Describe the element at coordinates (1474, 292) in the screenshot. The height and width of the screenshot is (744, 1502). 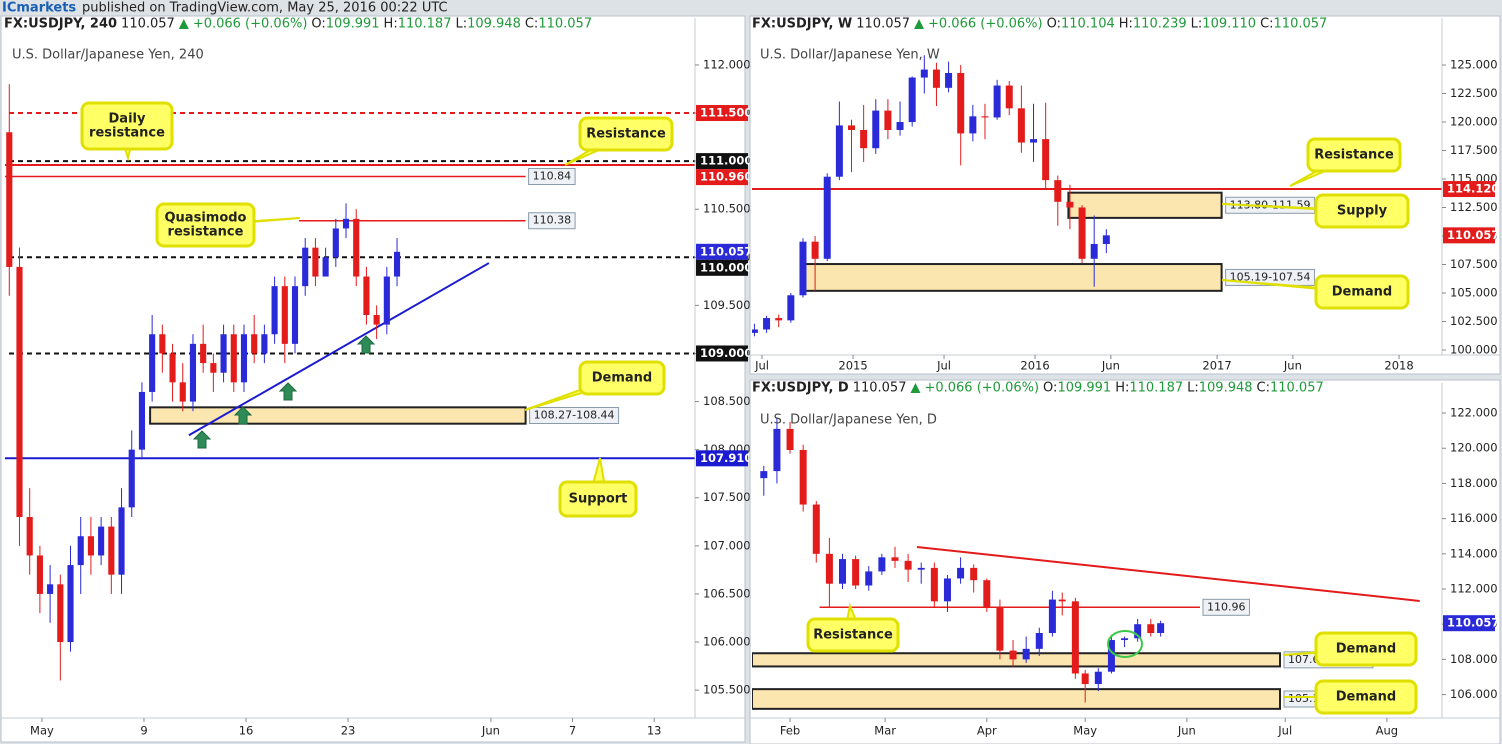
I see `y-tick-label: 105.000` at that location.